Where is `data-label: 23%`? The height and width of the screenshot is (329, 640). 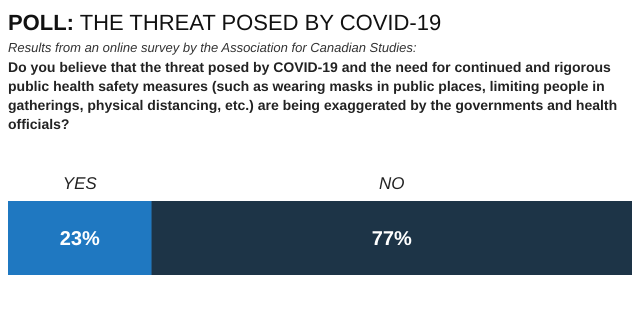
data-label: 23% is located at coordinates (80, 239).